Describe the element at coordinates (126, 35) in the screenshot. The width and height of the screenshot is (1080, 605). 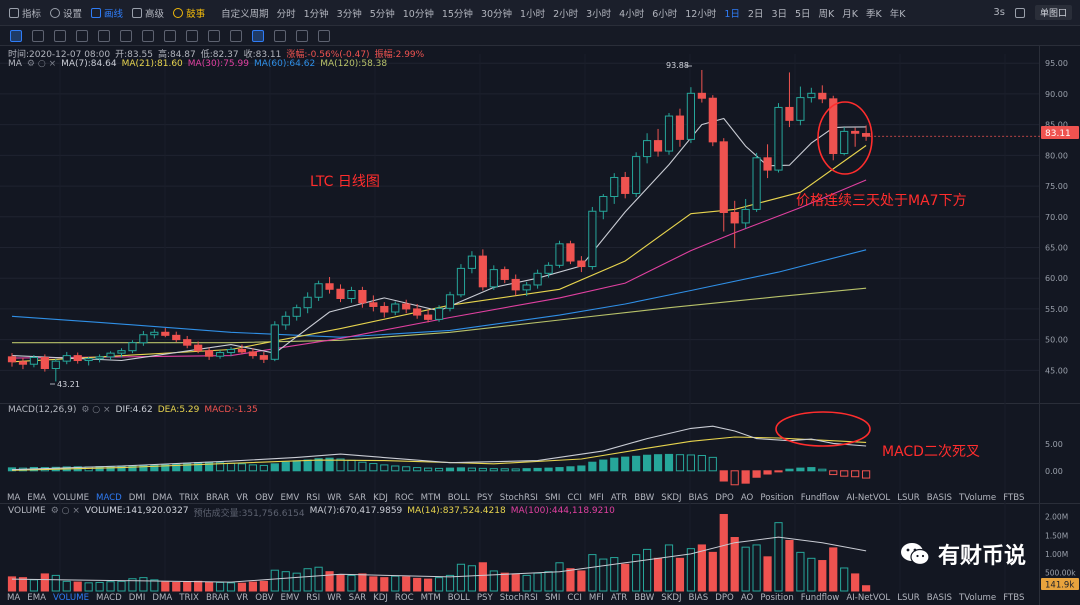
I see `fibonacci-tool-icon` at that location.